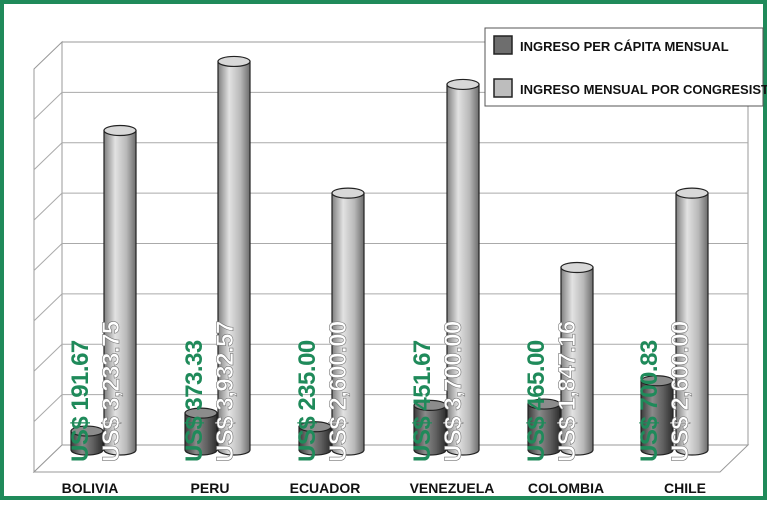 This screenshot has width=767, height=505. Describe the element at coordinates (325, 488) in the screenshot. I see `x-tick-label: ECUADOR` at that location.